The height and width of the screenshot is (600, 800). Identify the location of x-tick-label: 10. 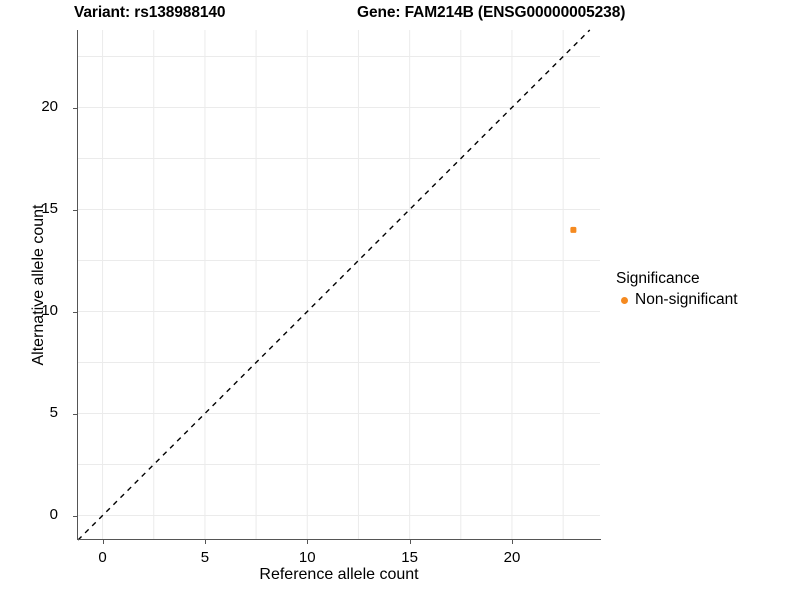
(307, 557).